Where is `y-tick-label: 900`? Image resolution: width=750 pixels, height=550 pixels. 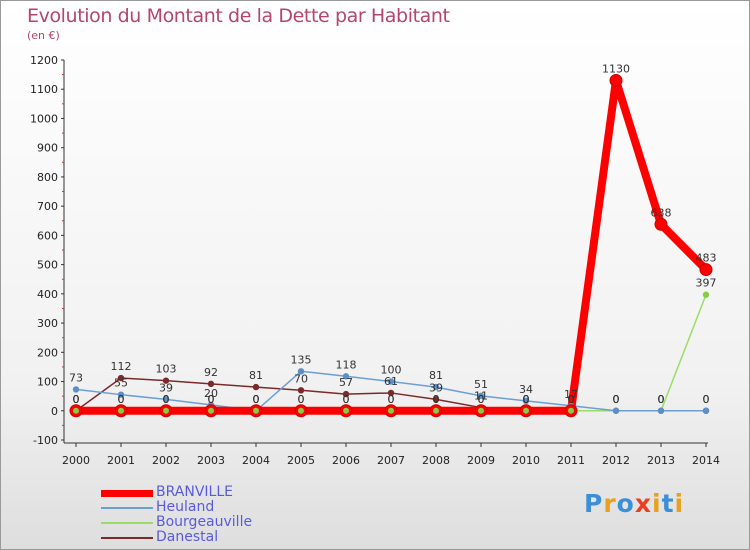
y-tick-label: 900 is located at coordinates (47, 148).